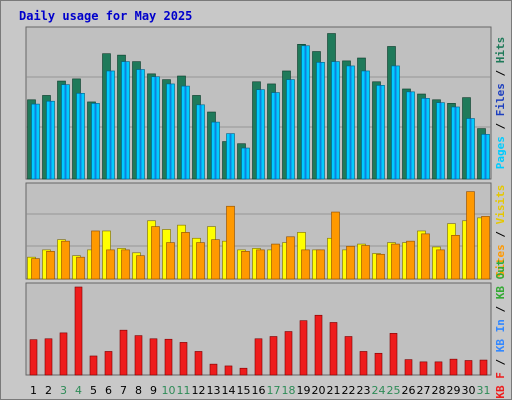  Describe the element at coordinates (379, 390) in the screenshot. I see `day-label: 24` at that location.